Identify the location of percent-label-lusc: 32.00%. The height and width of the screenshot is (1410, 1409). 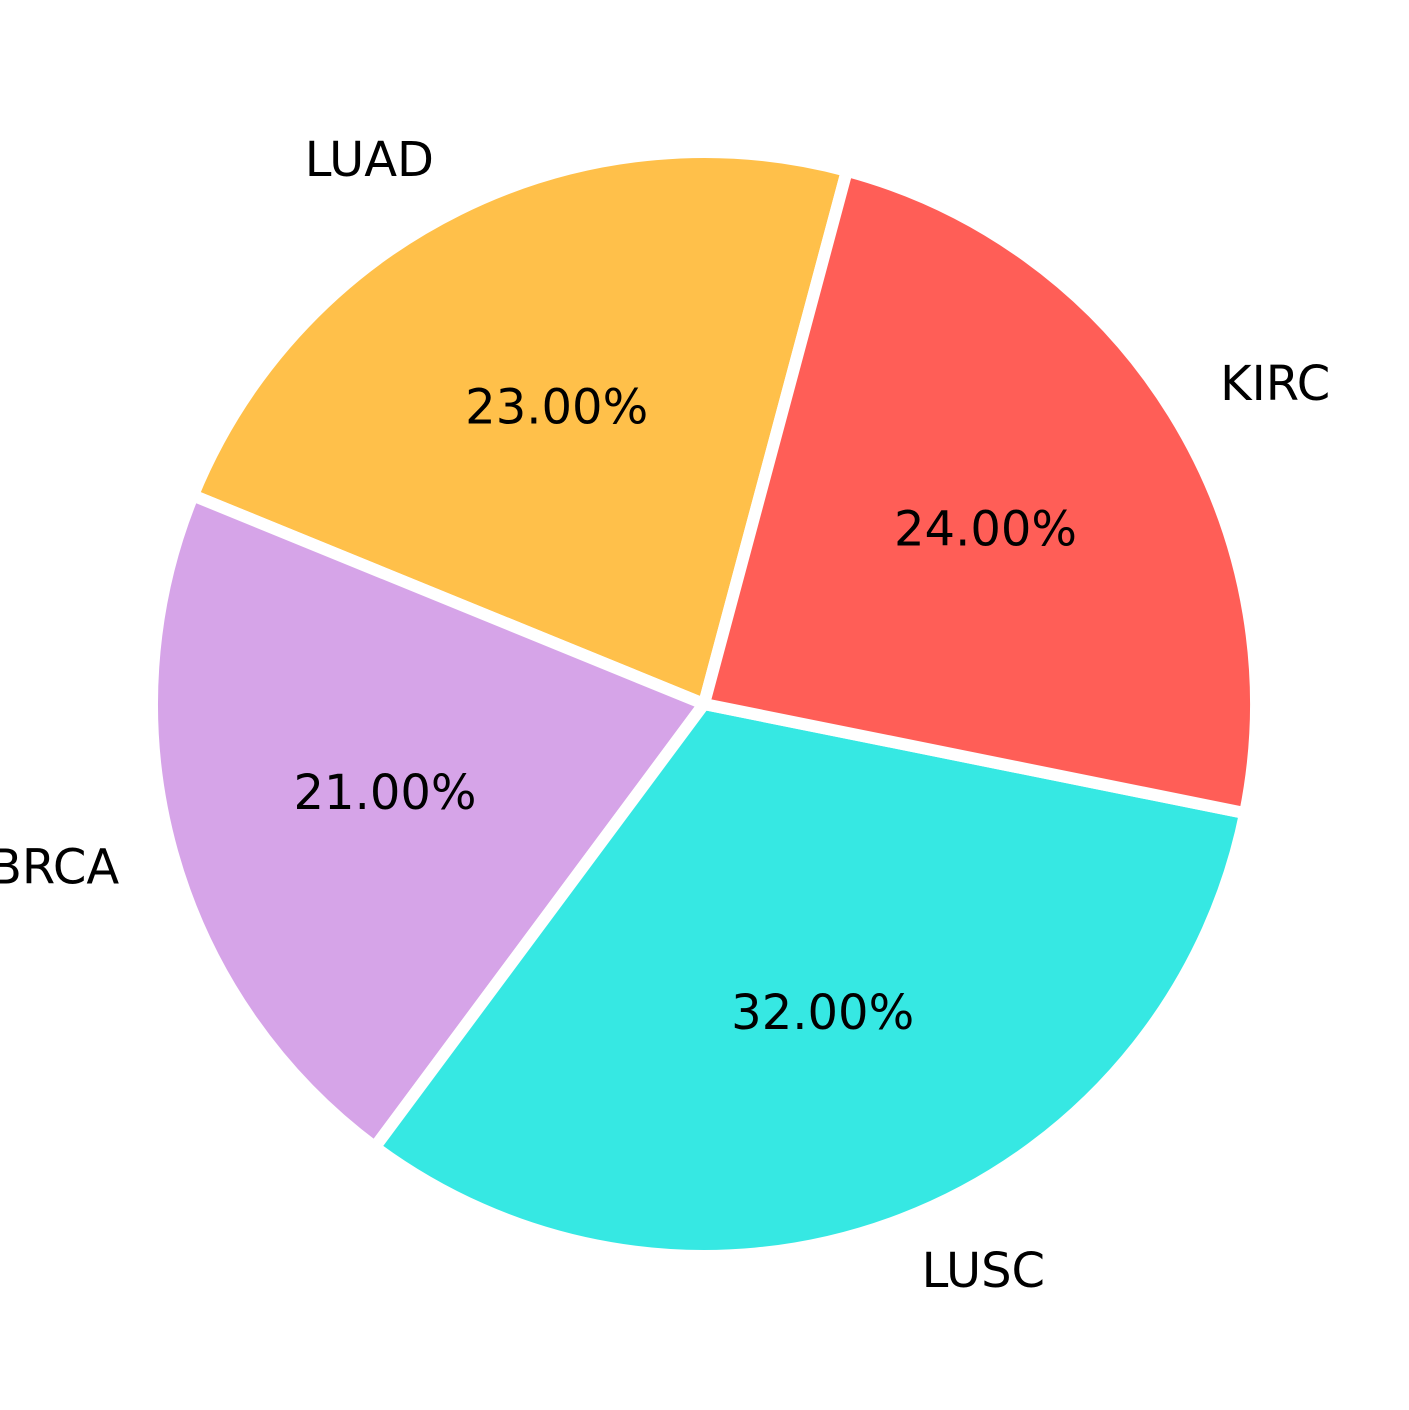
(822, 1013).